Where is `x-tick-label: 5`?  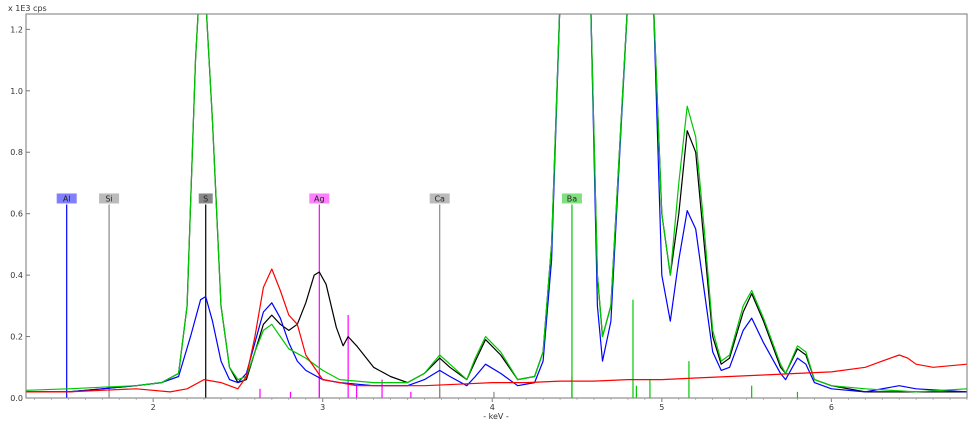 x-tick-label: 5 is located at coordinates (661, 407).